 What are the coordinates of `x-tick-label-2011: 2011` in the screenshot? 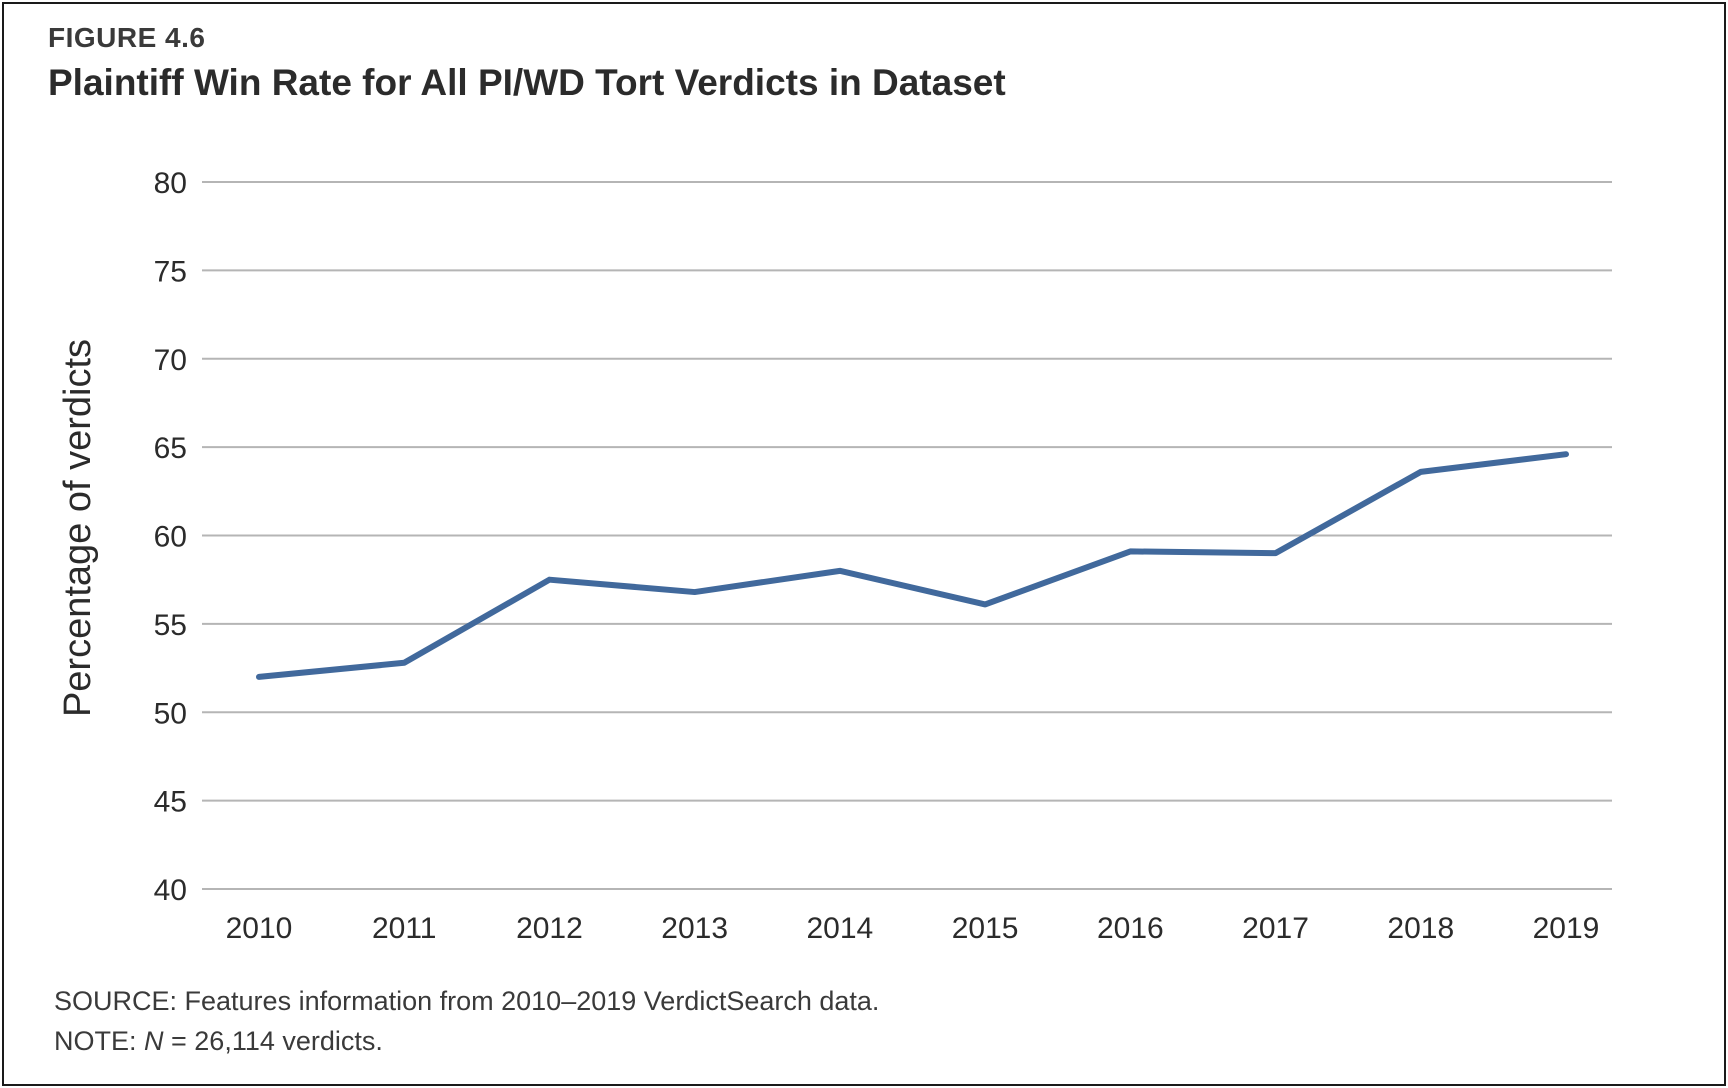 It's located at (404, 928).